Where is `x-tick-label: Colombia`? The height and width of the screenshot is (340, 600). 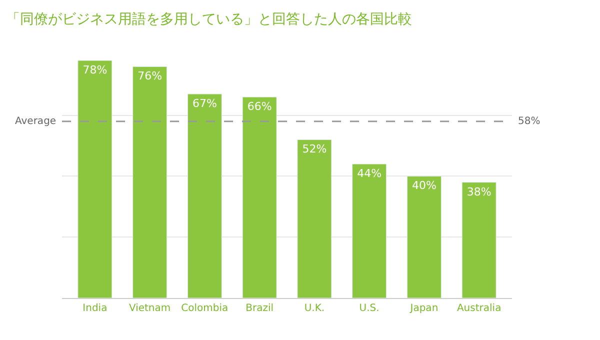
x-tick-label: Colombia is located at coordinates (204, 308).